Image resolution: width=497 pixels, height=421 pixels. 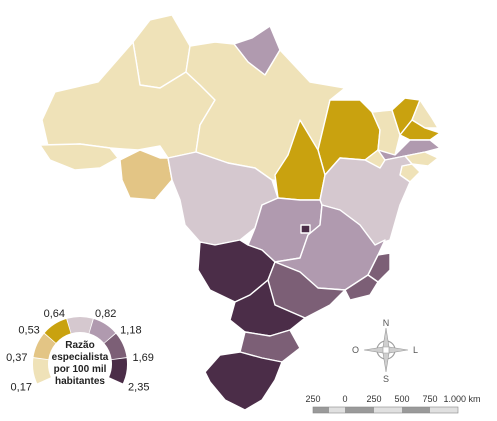 I want to click on legend-break-label-3: 0,53, so click(x=28, y=330).